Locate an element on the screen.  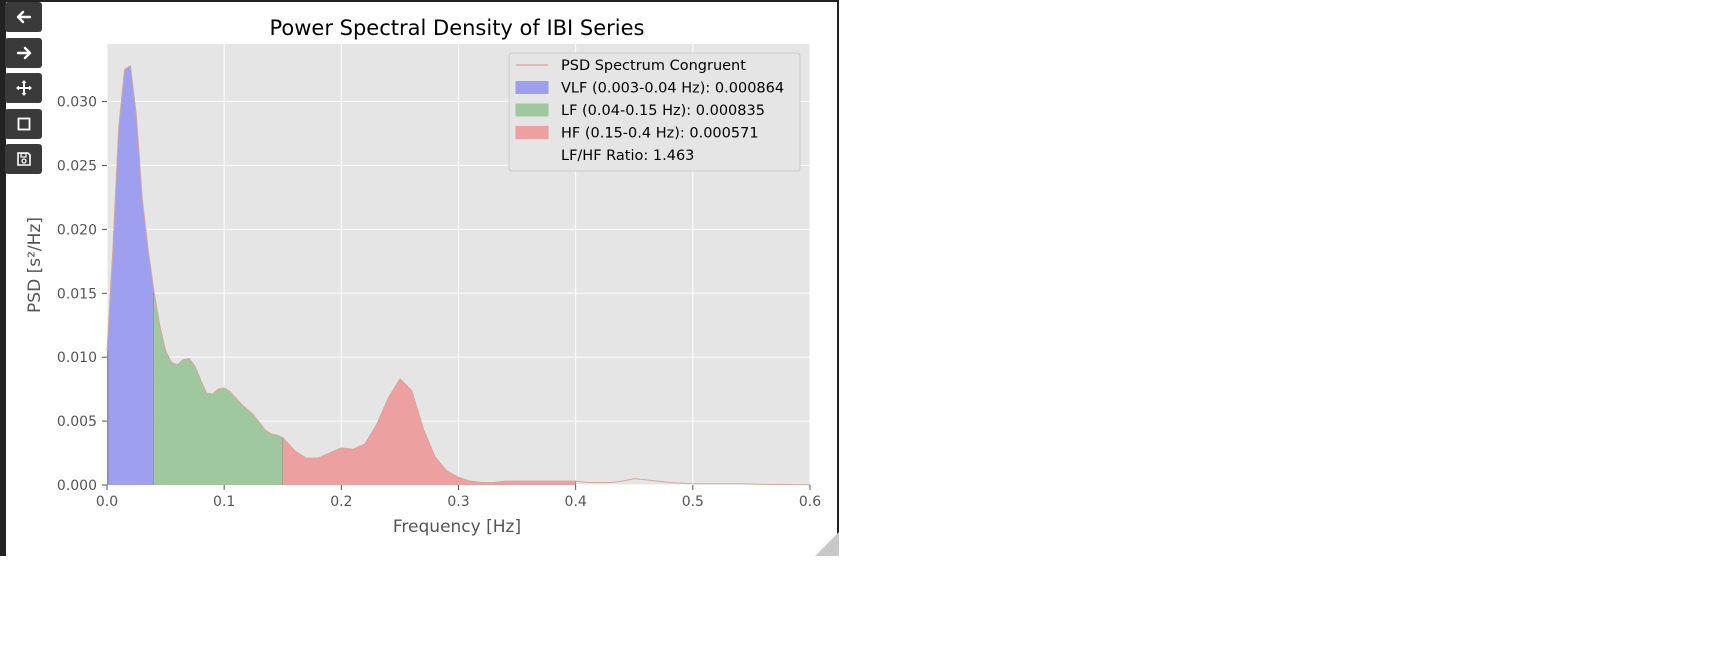
y-tick-label: 0.010 is located at coordinates (77, 358).